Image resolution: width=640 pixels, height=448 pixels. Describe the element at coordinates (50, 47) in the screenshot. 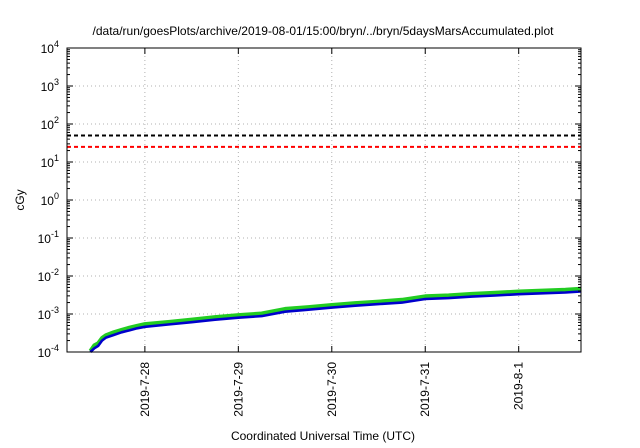

I see `y-tick-label: 10⁴` at that location.